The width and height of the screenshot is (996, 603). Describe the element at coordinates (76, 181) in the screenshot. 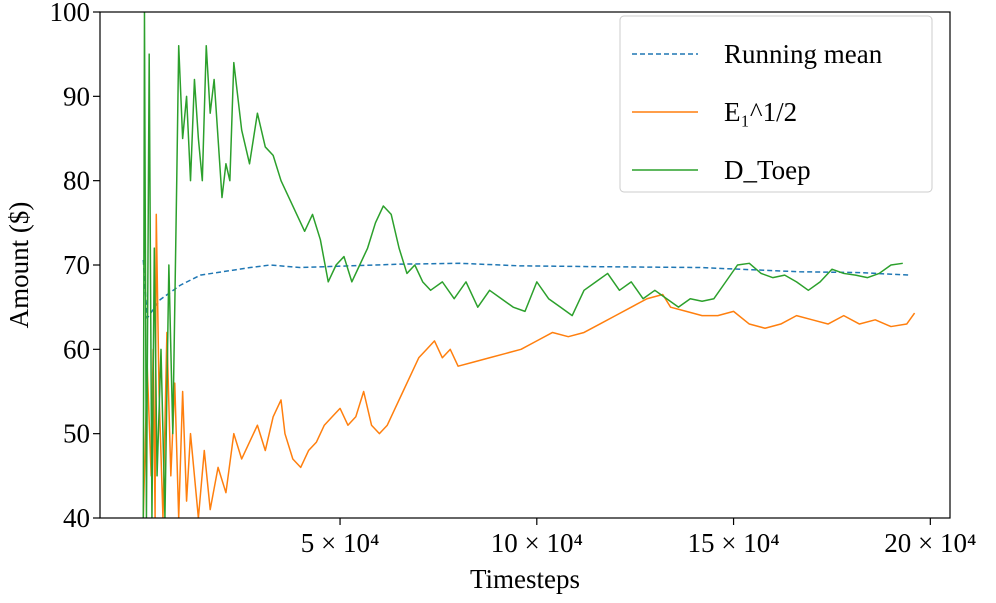

I see `y-tick-label: 80` at that location.